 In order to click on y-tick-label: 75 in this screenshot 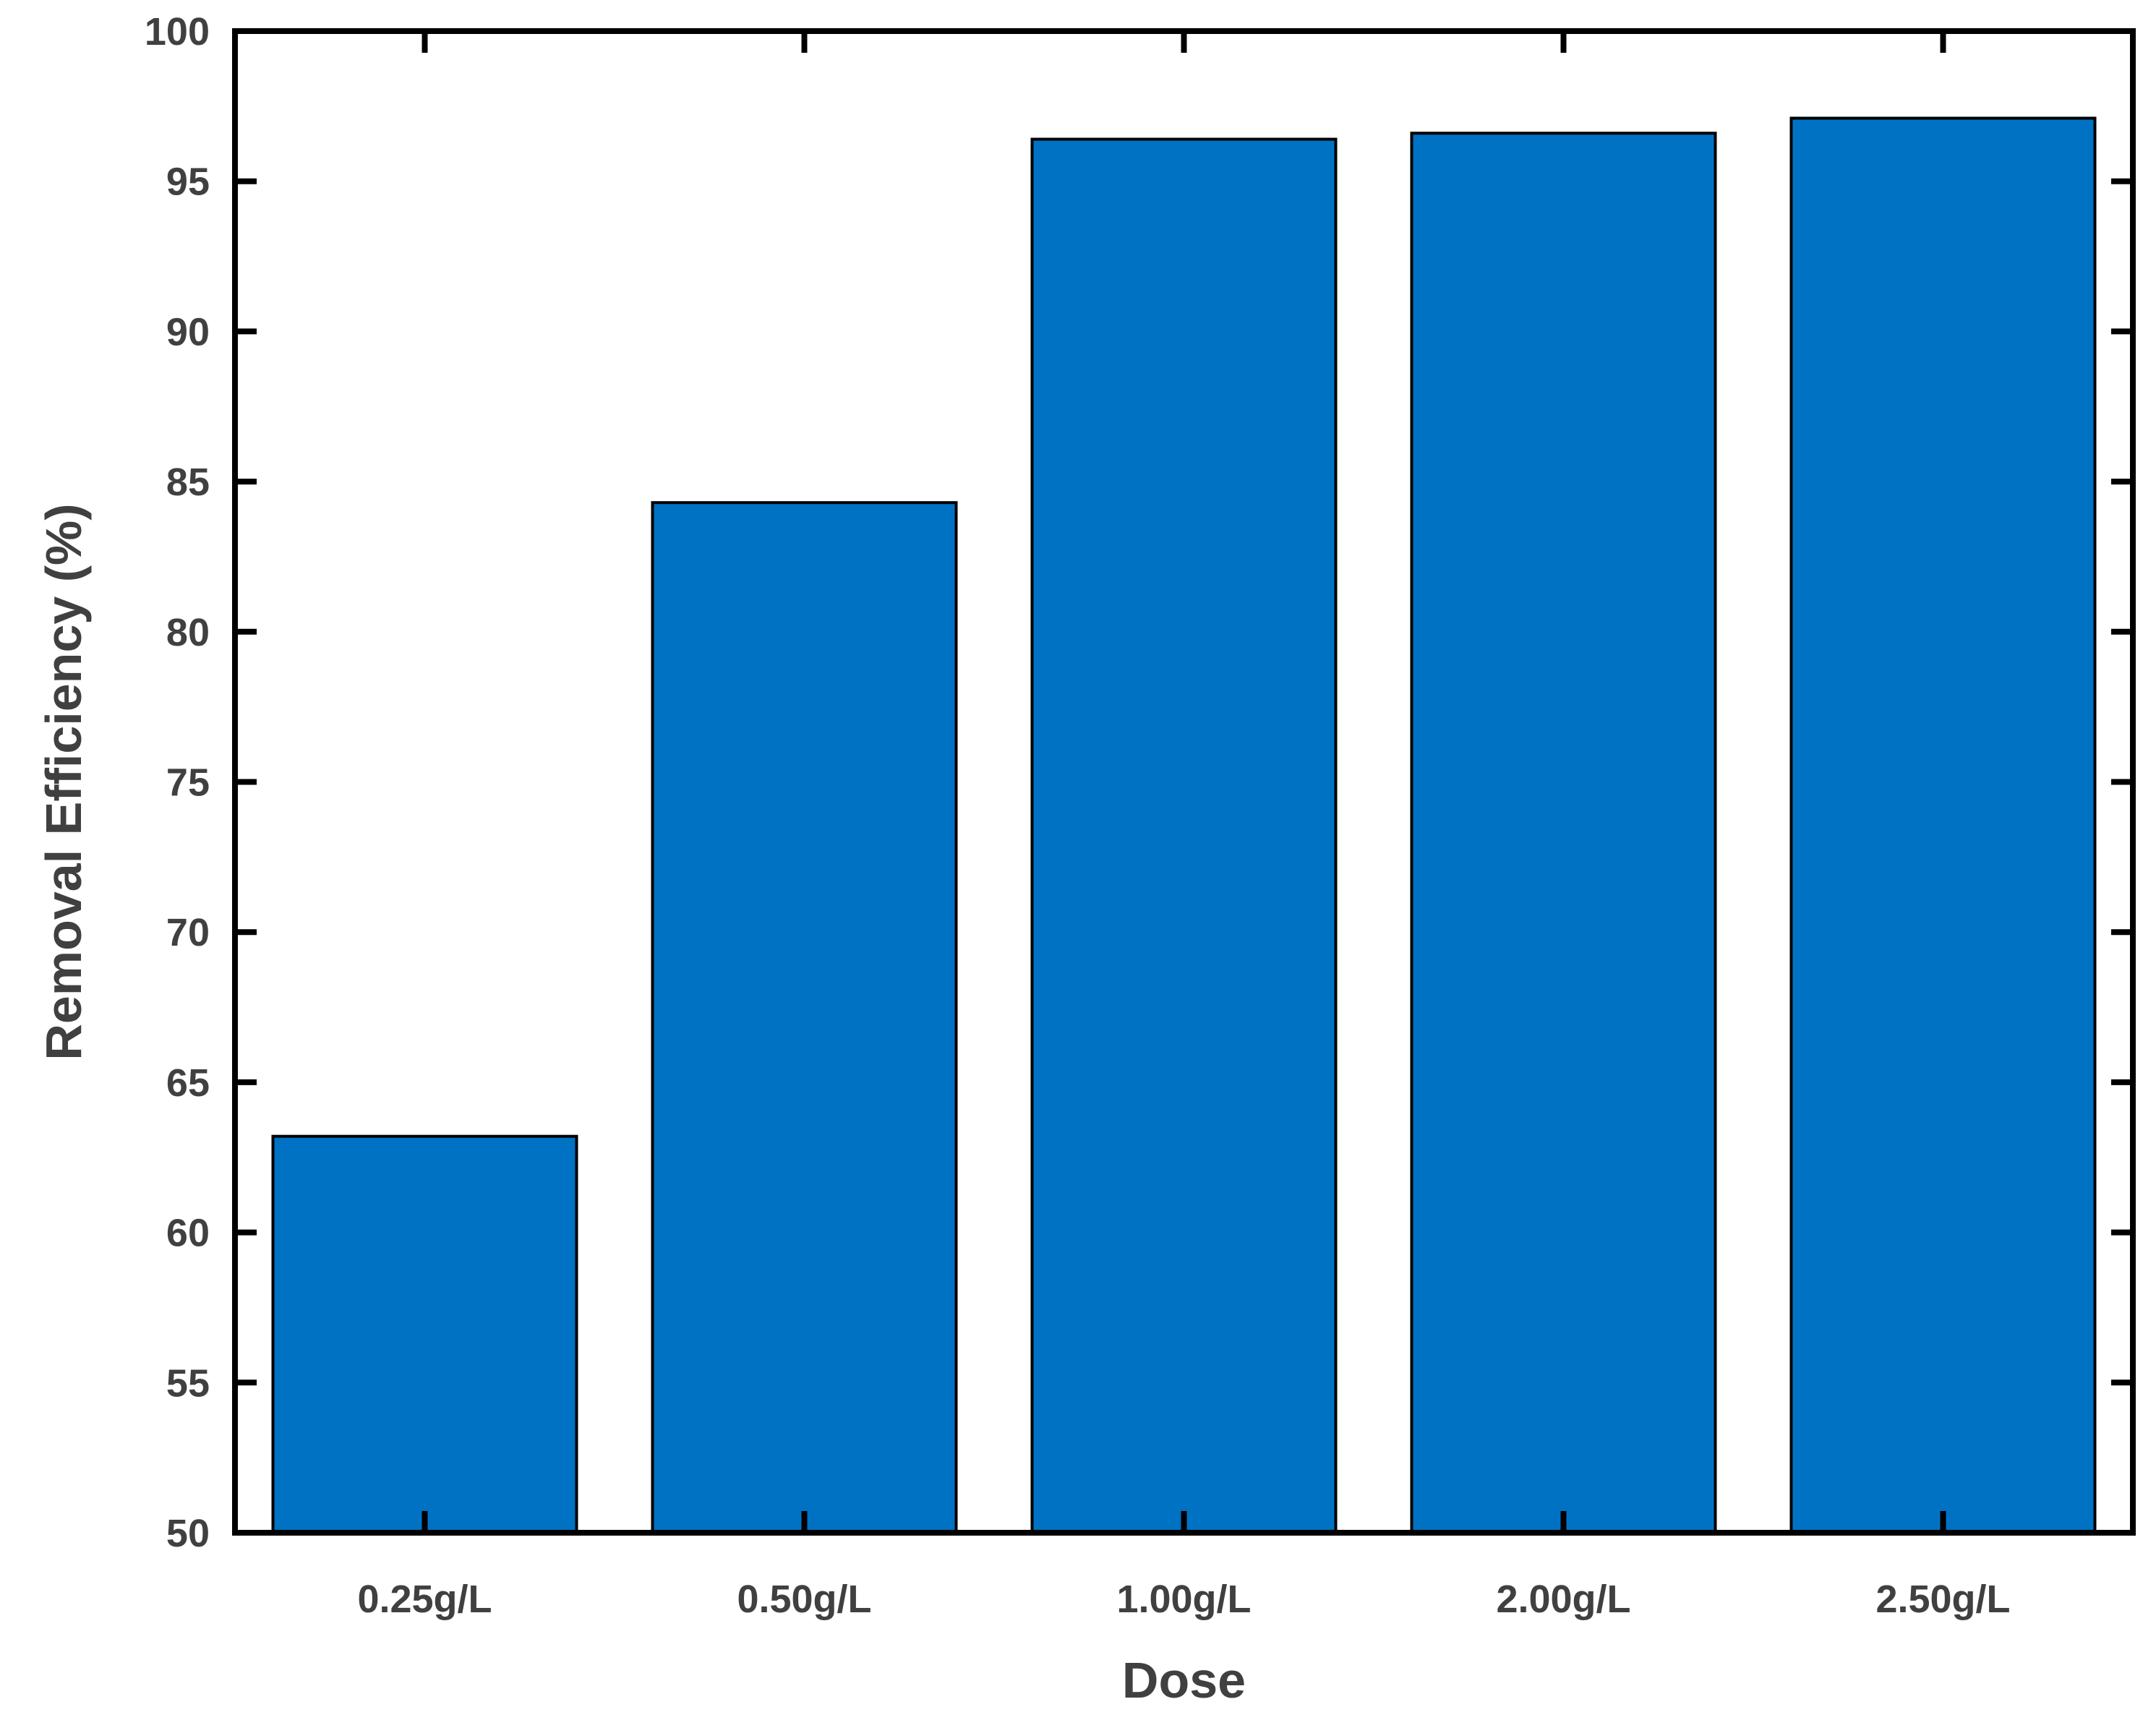, I will do `click(188, 783)`.